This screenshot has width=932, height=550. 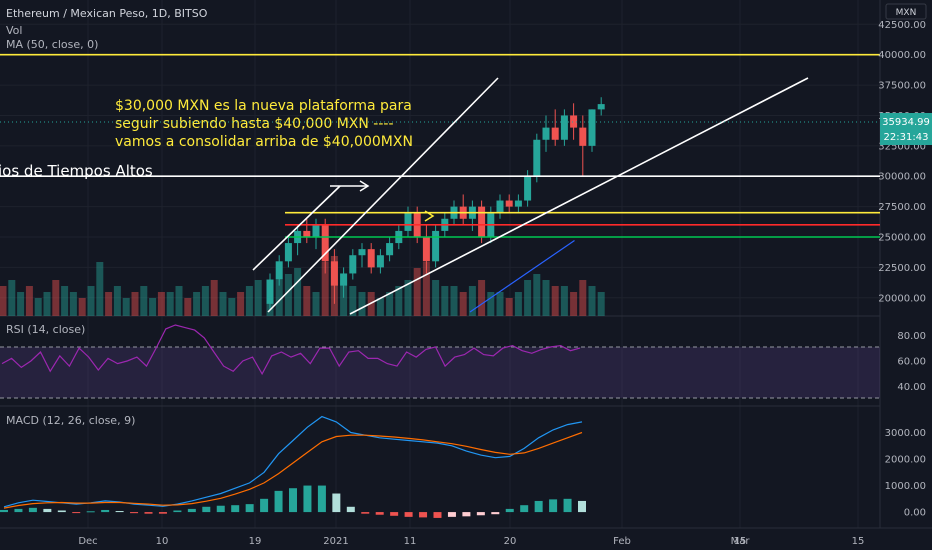 What do you see at coordinates (254, 124) in the screenshot?
I see `annotation-line-2: seguir subiendo hasta $40,000 MXN ----` at bounding box center [254, 124].